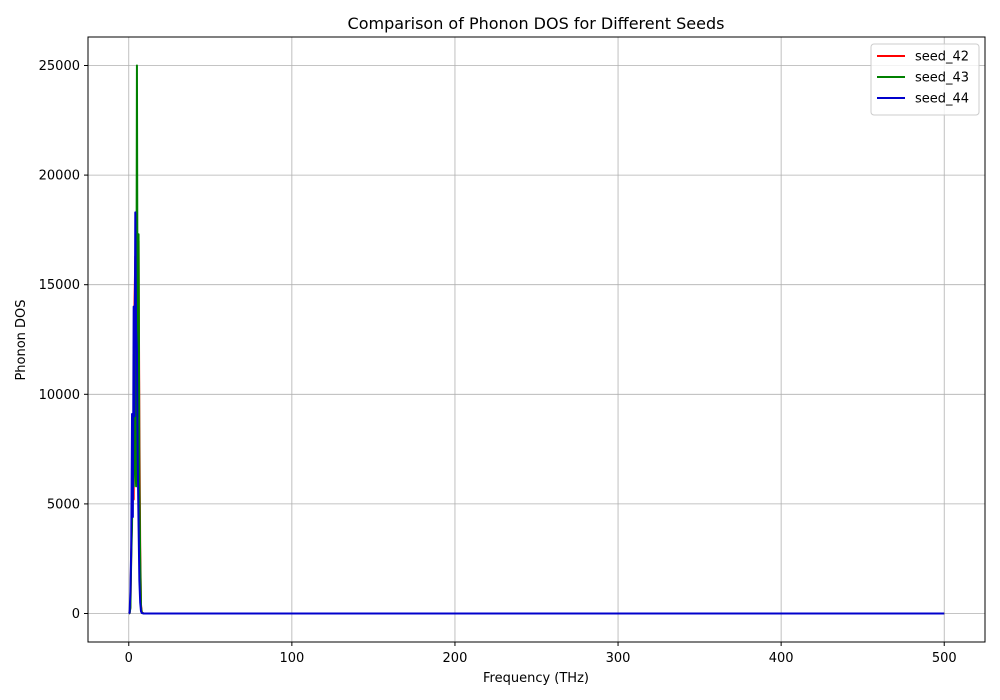 This screenshot has width=1000, height=700. What do you see at coordinates (129, 658) in the screenshot?
I see `x-tick-label: 0` at bounding box center [129, 658].